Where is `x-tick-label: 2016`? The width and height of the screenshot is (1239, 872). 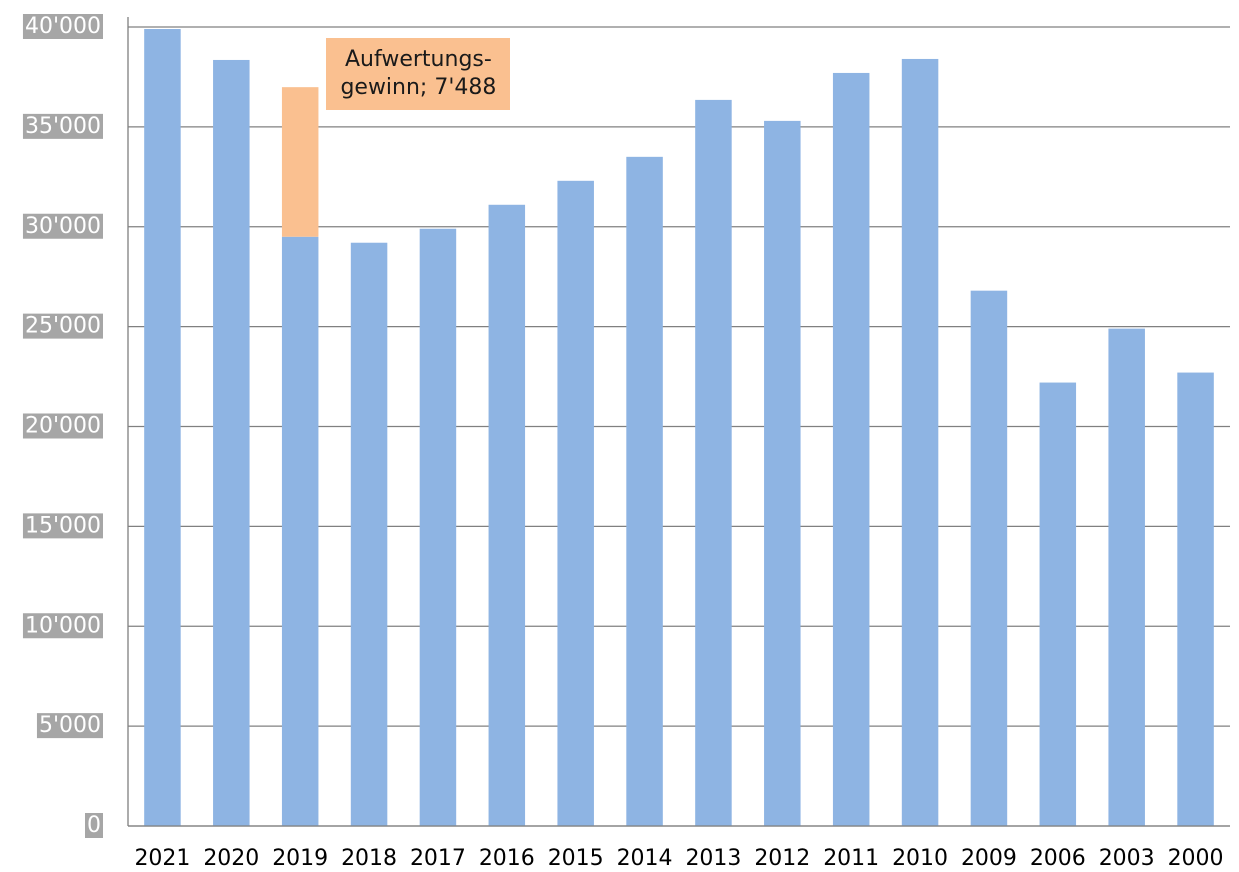
x-tick-label: 2016 is located at coordinates (507, 858).